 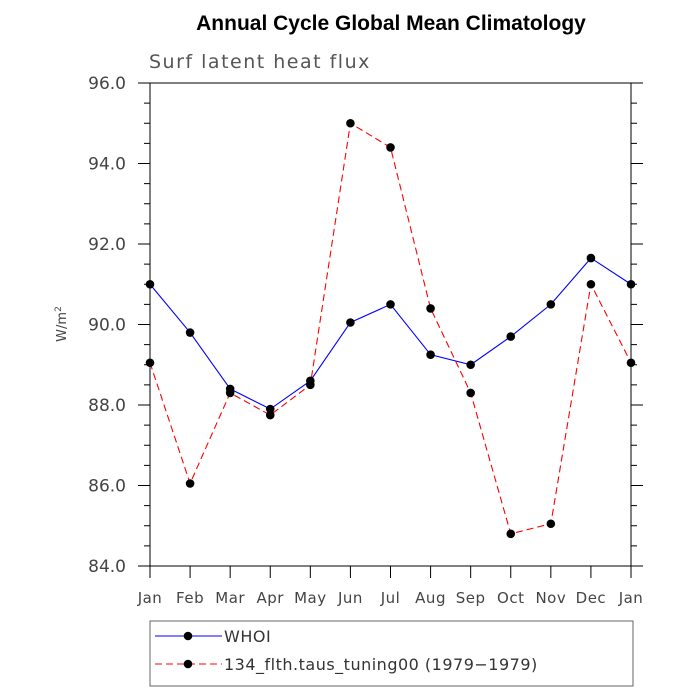 I want to click on legend-label: WHOI, so click(x=247, y=636).